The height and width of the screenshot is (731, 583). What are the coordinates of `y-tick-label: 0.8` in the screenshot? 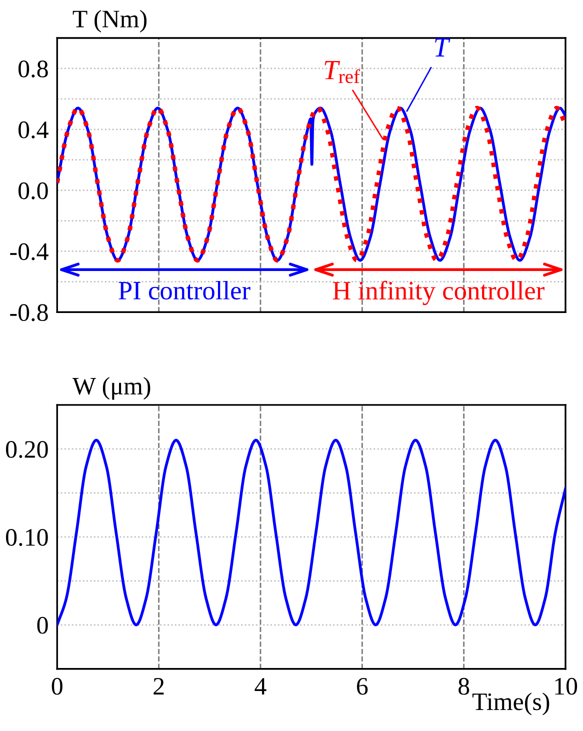 It's located at (33, 69).